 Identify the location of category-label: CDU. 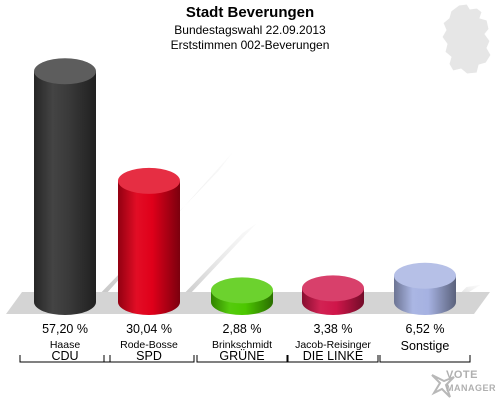
(64, 356).